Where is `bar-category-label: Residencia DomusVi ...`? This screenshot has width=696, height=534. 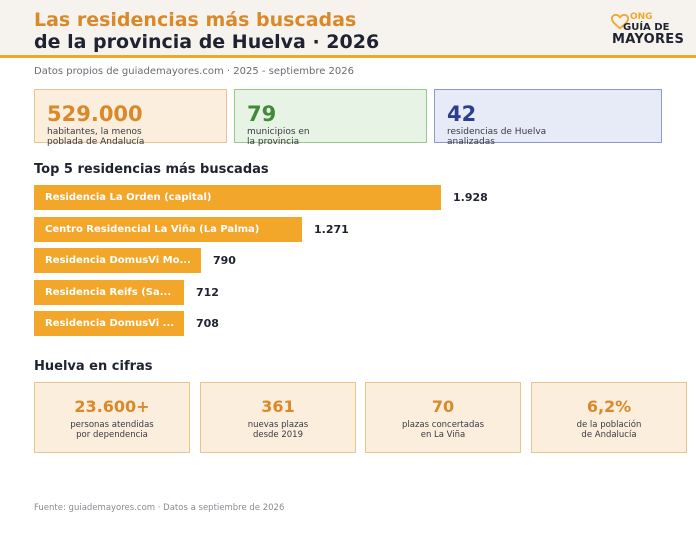
bar-category-label: Residencia DomusVi ... is located at coordinates (110, 323).